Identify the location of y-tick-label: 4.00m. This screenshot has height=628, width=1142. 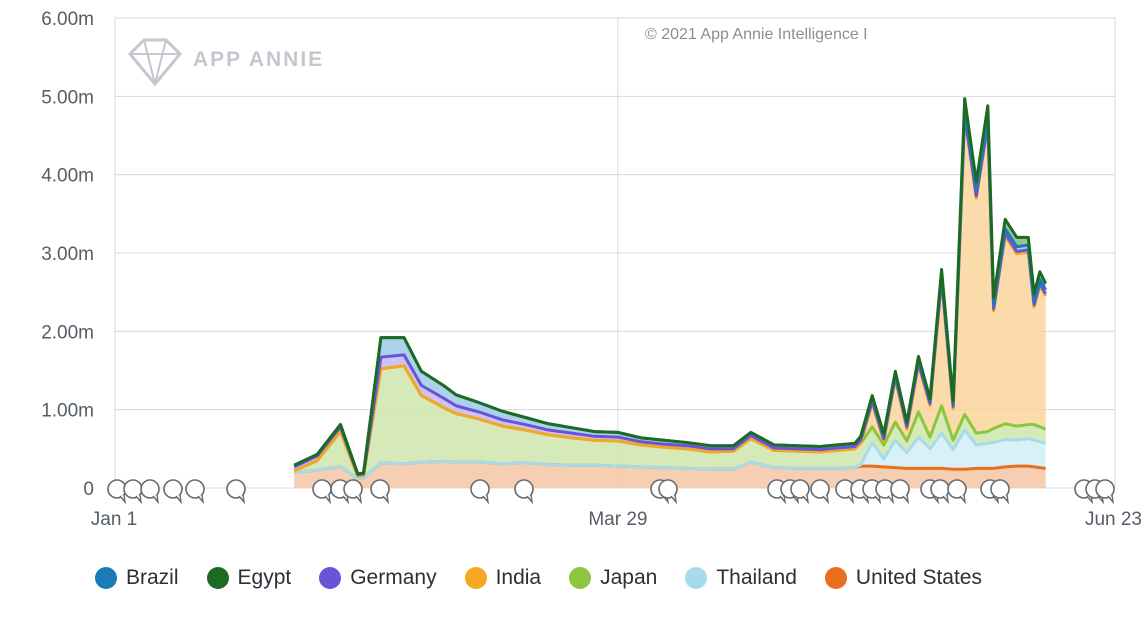
(67, 176).